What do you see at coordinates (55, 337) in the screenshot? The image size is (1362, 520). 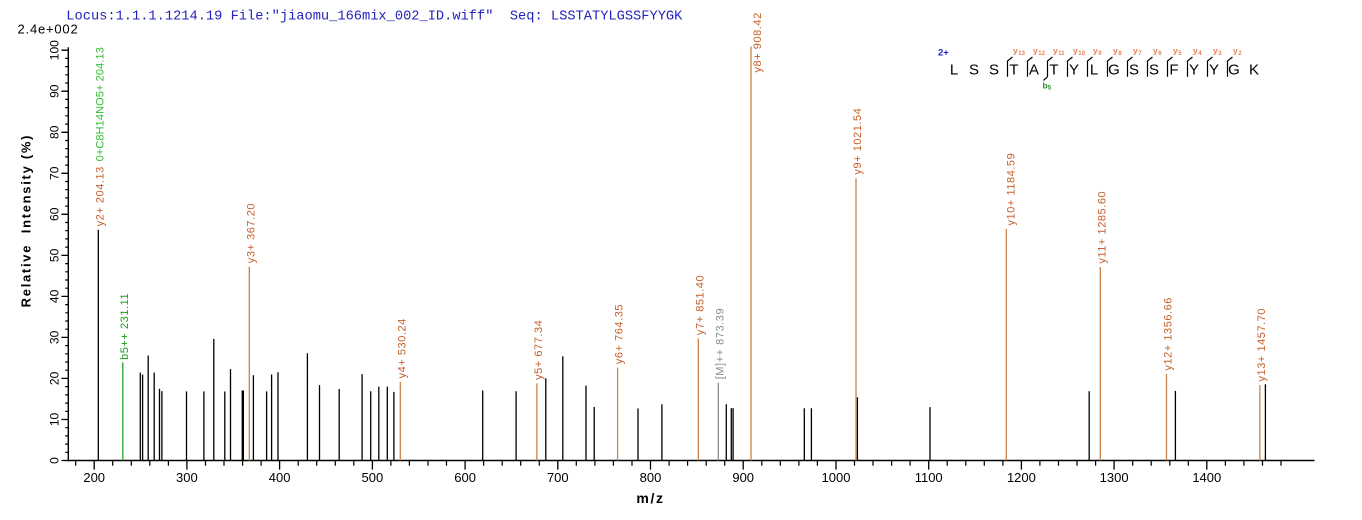 I see `svg-text: 30` at bounding box center [55, 337].